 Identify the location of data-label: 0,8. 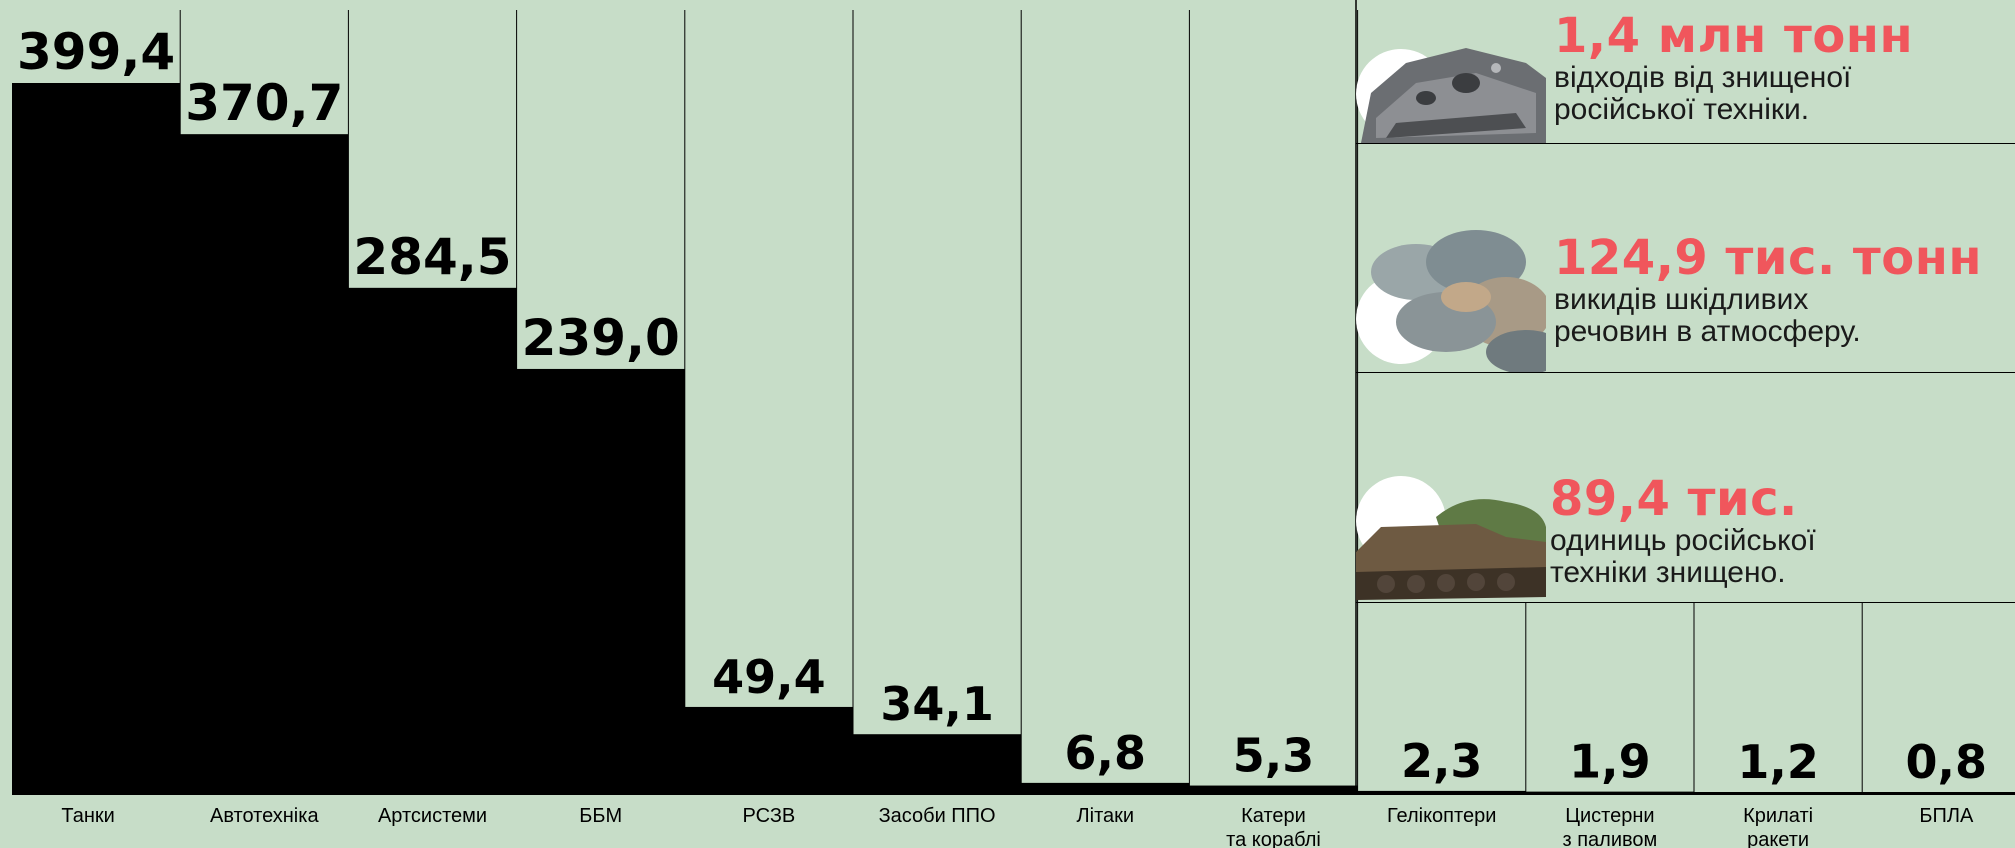
(1947, 762).